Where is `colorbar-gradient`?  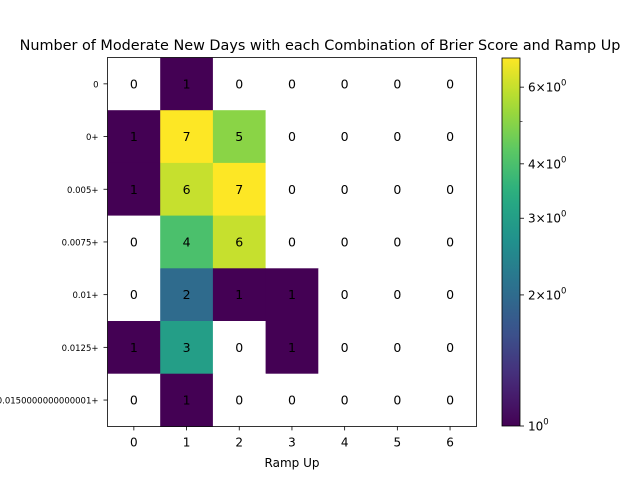 colorbar-gradient is located at coordinates (511, 242).